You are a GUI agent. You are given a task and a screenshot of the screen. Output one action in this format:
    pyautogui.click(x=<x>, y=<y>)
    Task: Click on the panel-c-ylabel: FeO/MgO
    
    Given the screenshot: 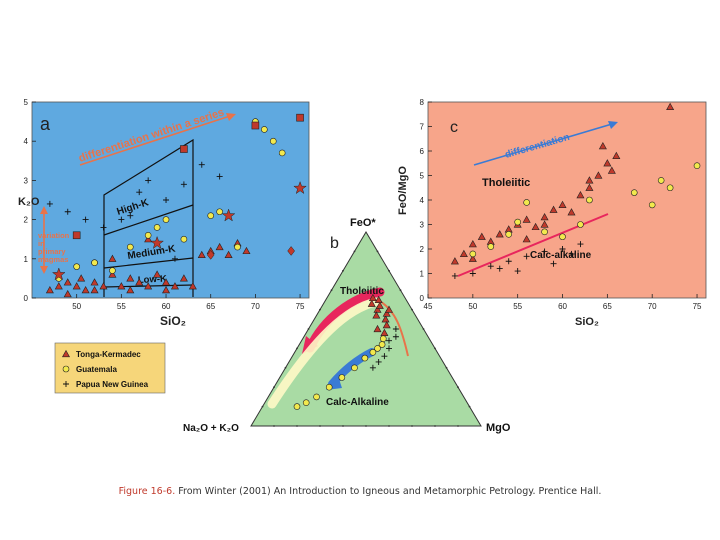 What is the action you would take?
    pyautogui.click(x=403, y=190)
    